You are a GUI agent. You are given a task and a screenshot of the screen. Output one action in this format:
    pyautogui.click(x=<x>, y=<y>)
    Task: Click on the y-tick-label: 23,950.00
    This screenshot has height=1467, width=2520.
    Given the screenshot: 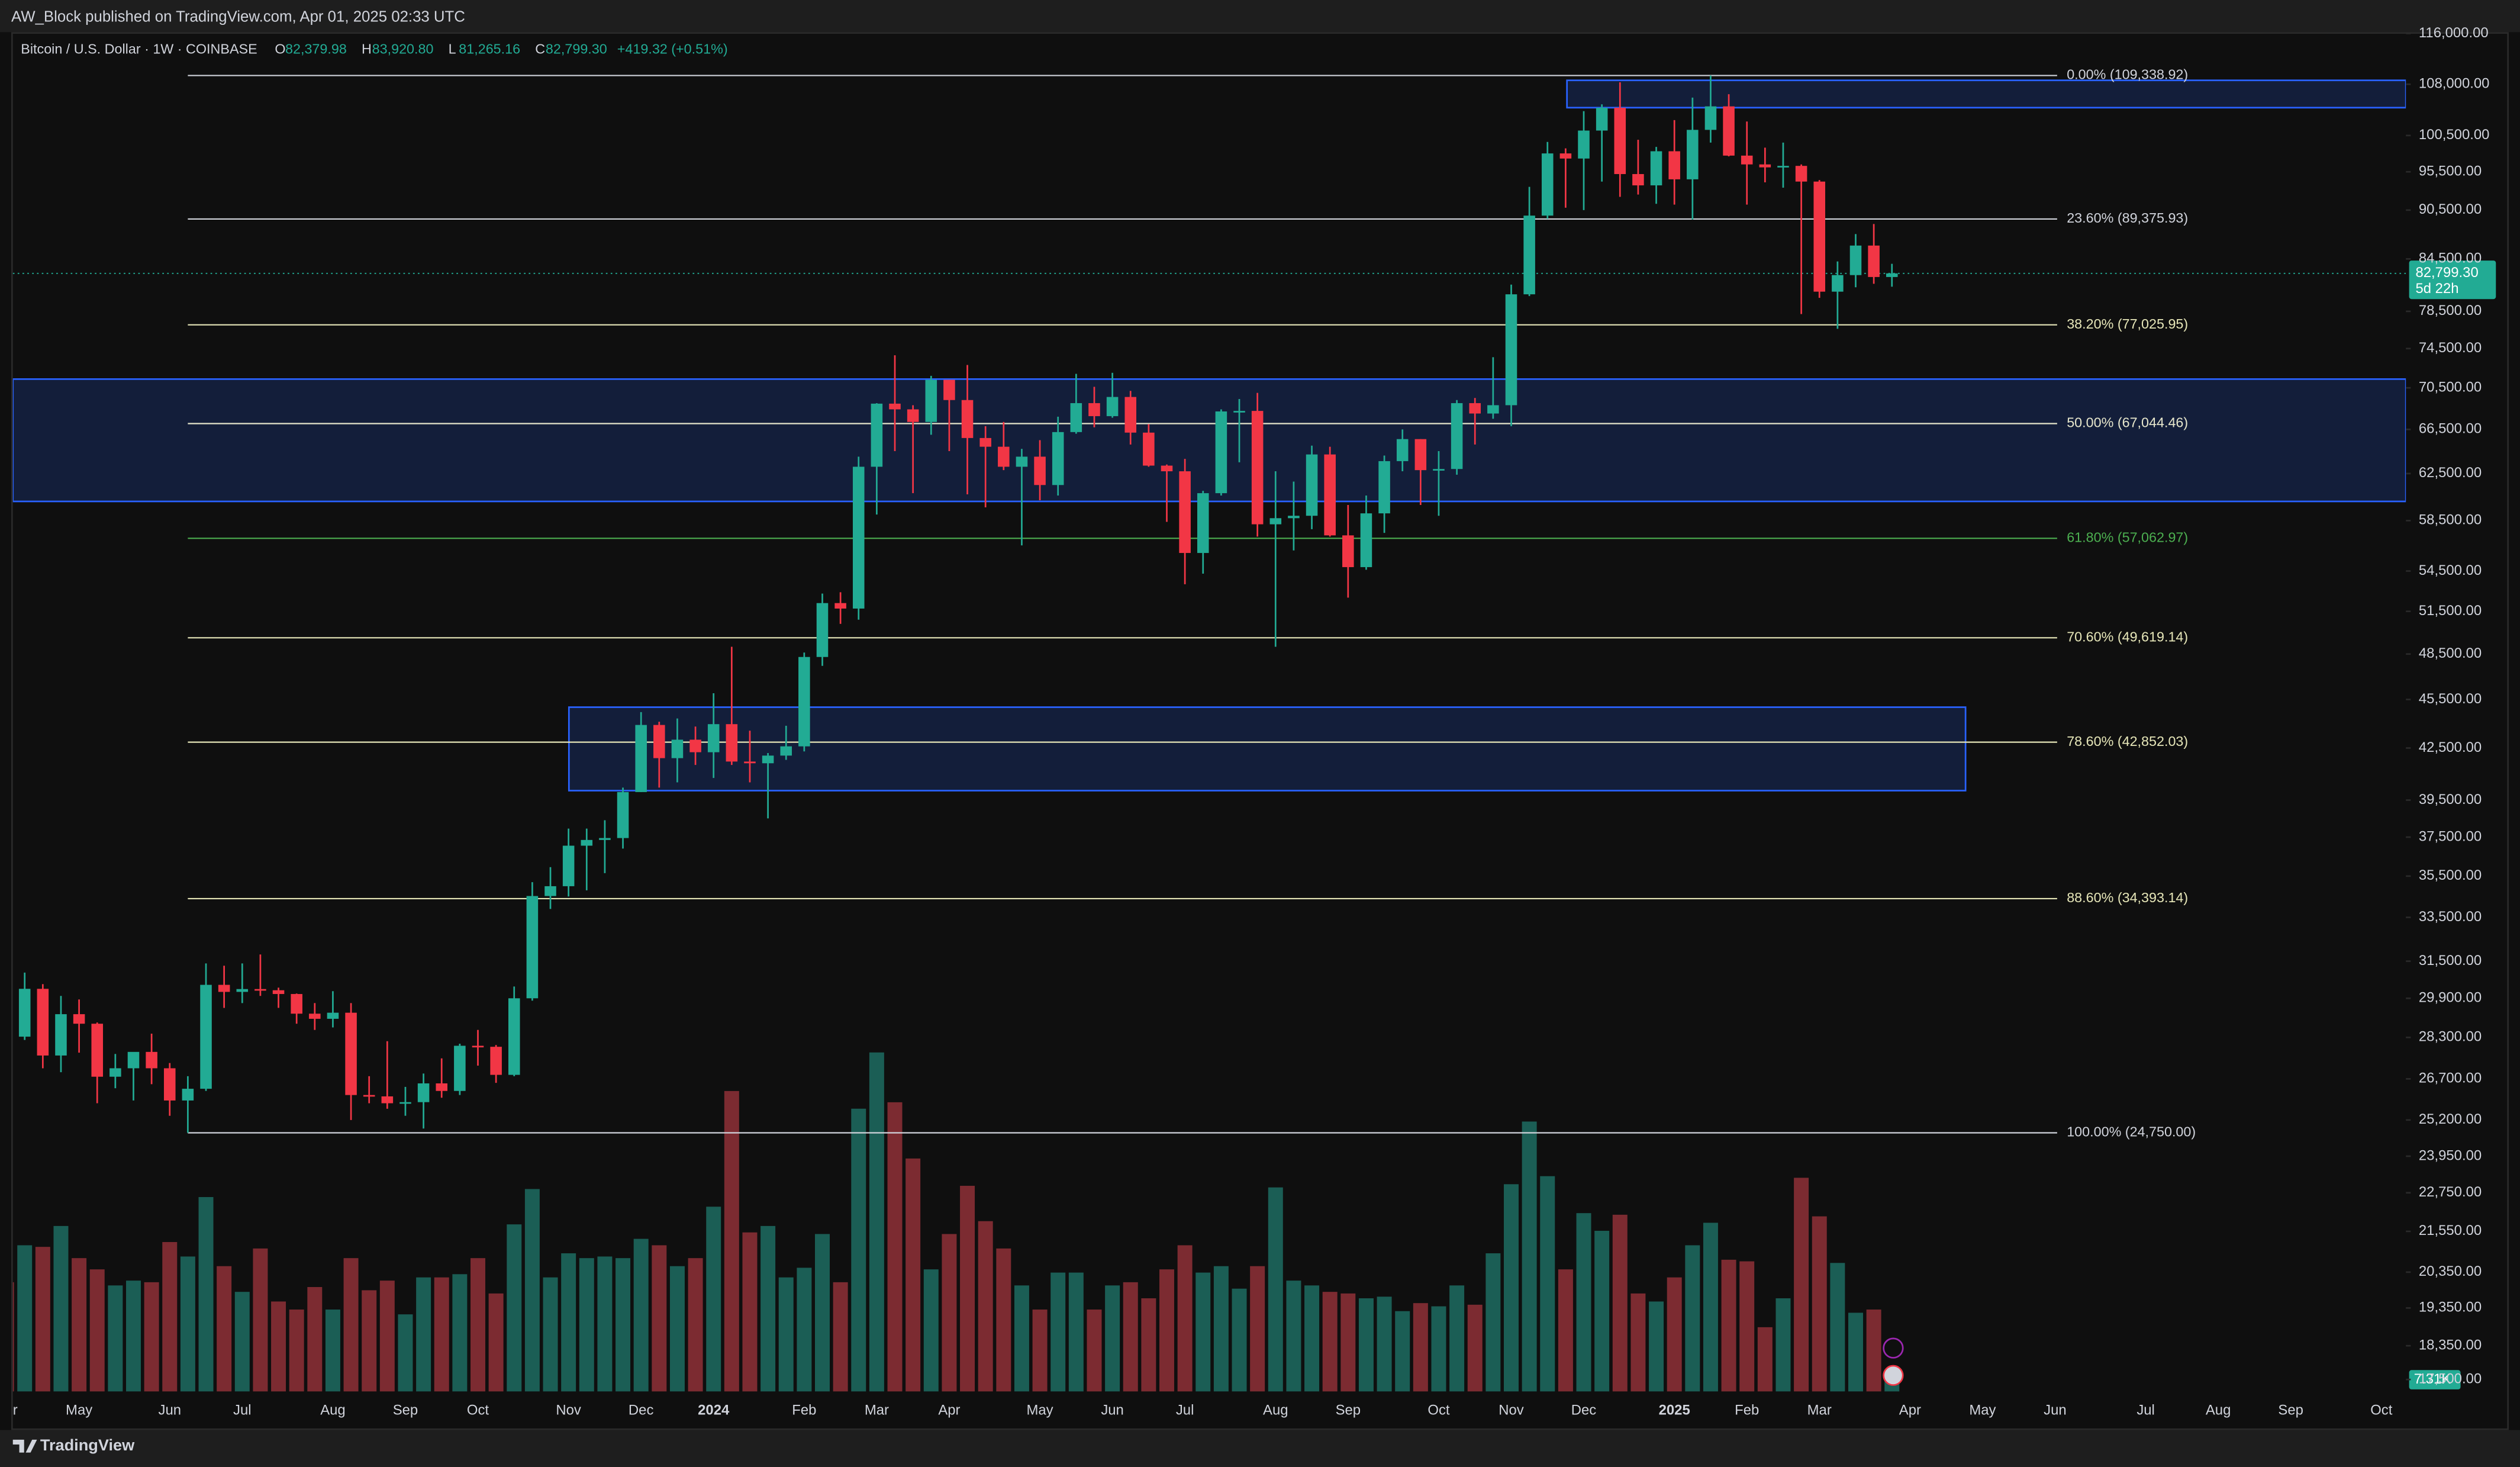 What is the action you would take?
    pyautogui.click(x=2450, y=1155)
    